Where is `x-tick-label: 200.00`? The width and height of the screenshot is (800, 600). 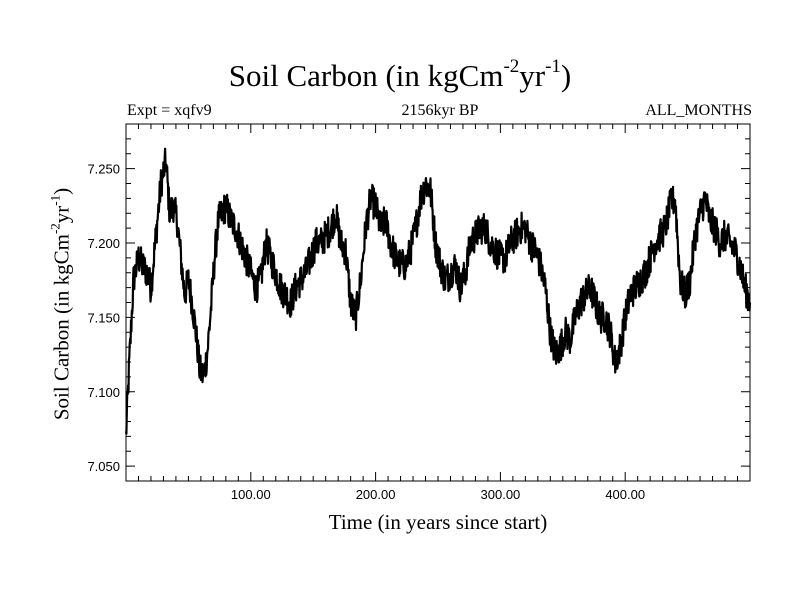
x-tick-label: 200.00 is located at coordinates (376, 494).